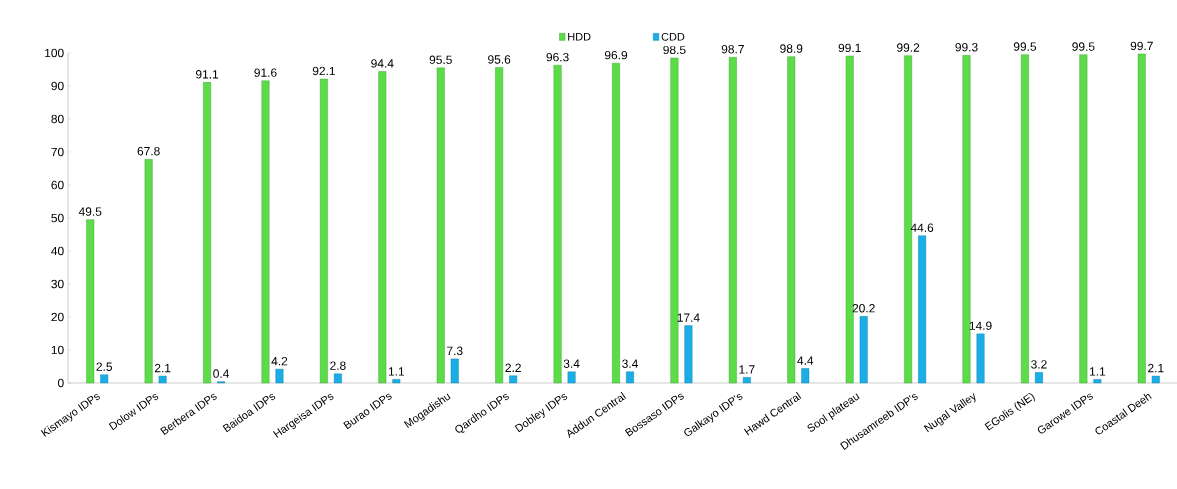 The width and height of the screenshot is (1177, 489). What do you see at coordinates (382, 63) in the screenshot?
I see `data-label: 94.4` at bounding box center [382, 63].